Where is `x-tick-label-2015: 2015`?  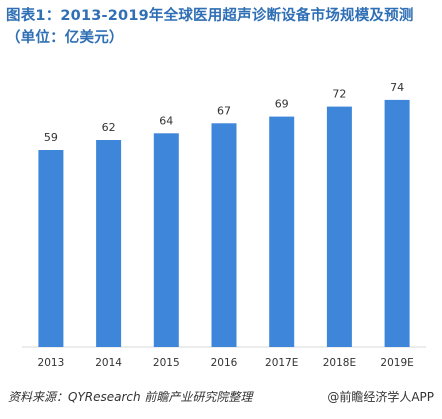
x-tick-label-2015: 2015 is located at coordinates (166, 363).